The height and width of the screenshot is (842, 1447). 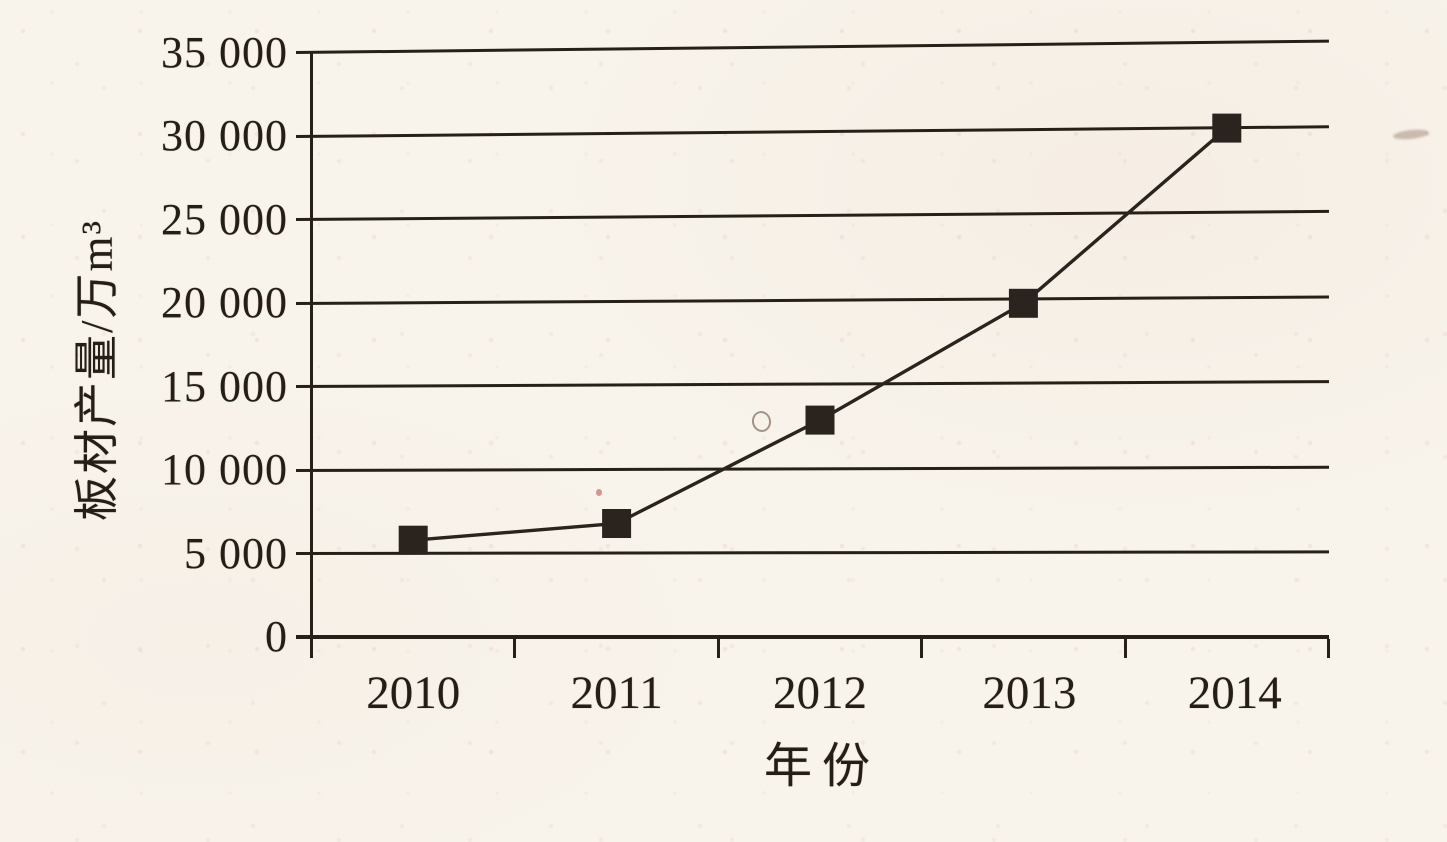 What do you see at coordinates (311, 355) in the screenshot?
I see `y-axis-line` at bounding box center [311, 355].